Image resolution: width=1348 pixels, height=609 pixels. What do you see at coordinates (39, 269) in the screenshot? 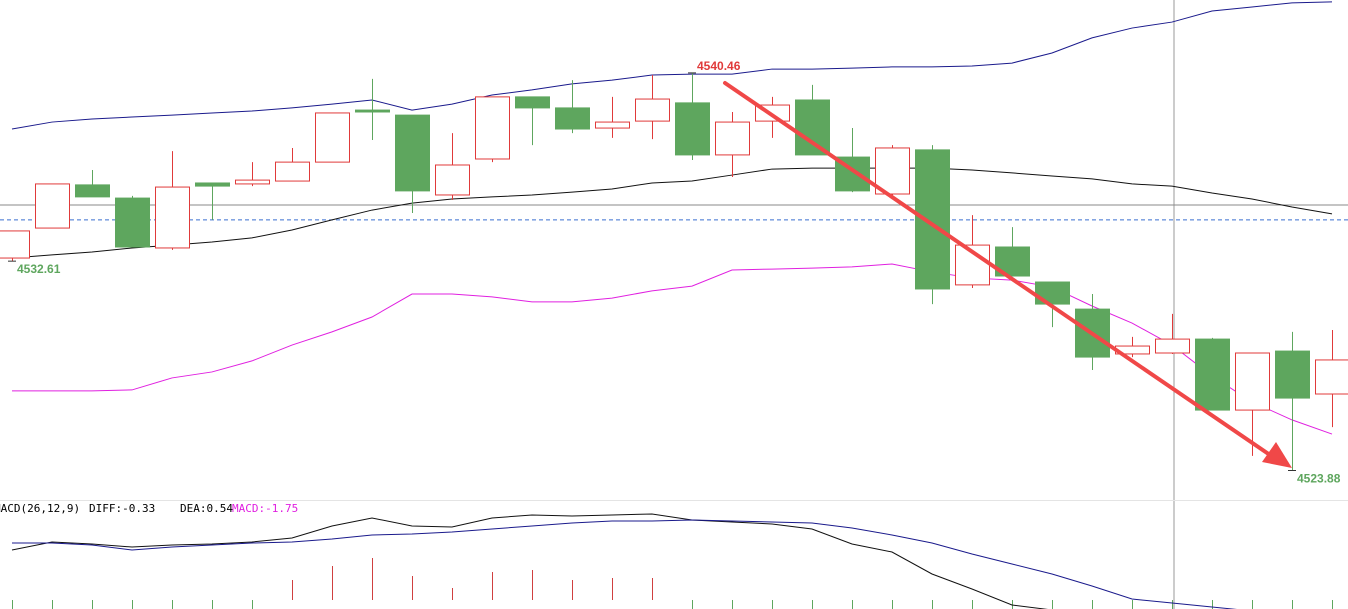
I see `annotation-label: 4532.61` at bounding box center [39, 269].